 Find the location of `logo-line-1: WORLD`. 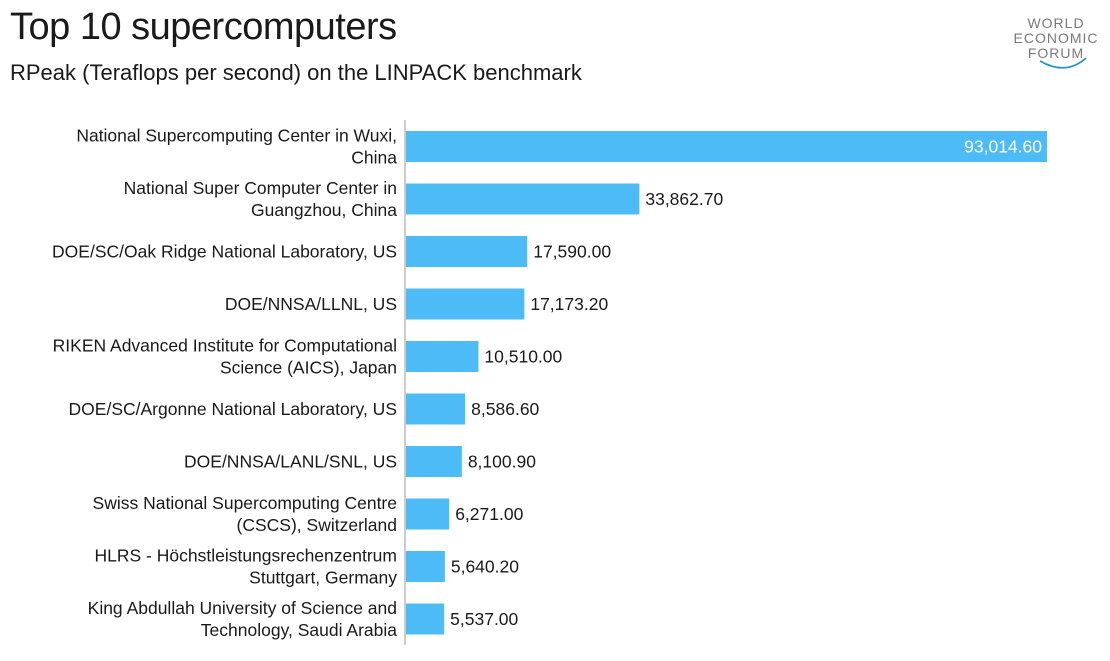

logo-line-1: WORLD is located at coordinates (1055, 23).